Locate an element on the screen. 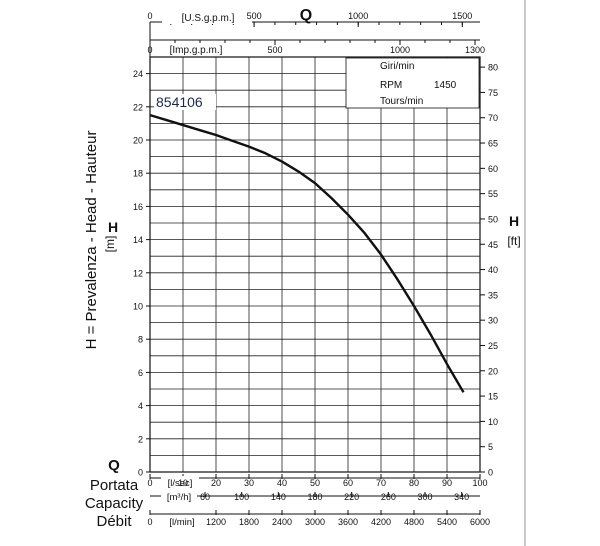 The width and height of the screenshot is (600, 546). x-bottom2-unit-box is located at coordinates (179, 496).